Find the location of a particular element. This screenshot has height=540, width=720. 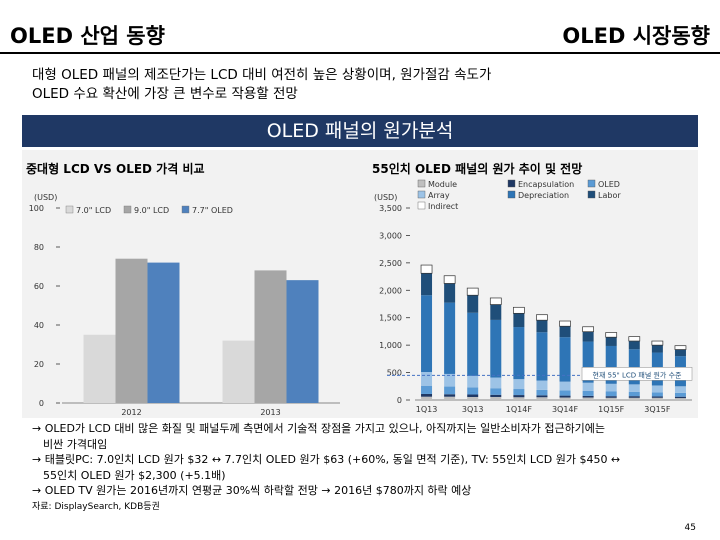

subtitle-line-2: OLED 수요 확산에 가장 큰 변수로 작용할 전망 is located at coordinates (165, 94).